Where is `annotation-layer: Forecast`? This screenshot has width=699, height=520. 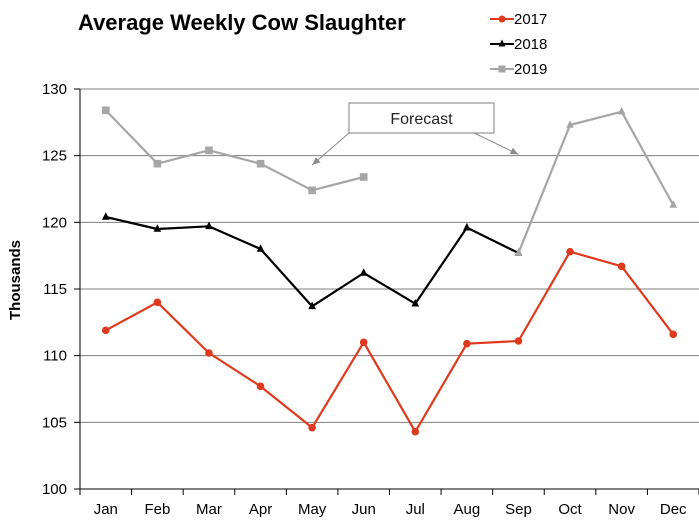
annotation-layer: Forecast is located at coordinates (415, 134).